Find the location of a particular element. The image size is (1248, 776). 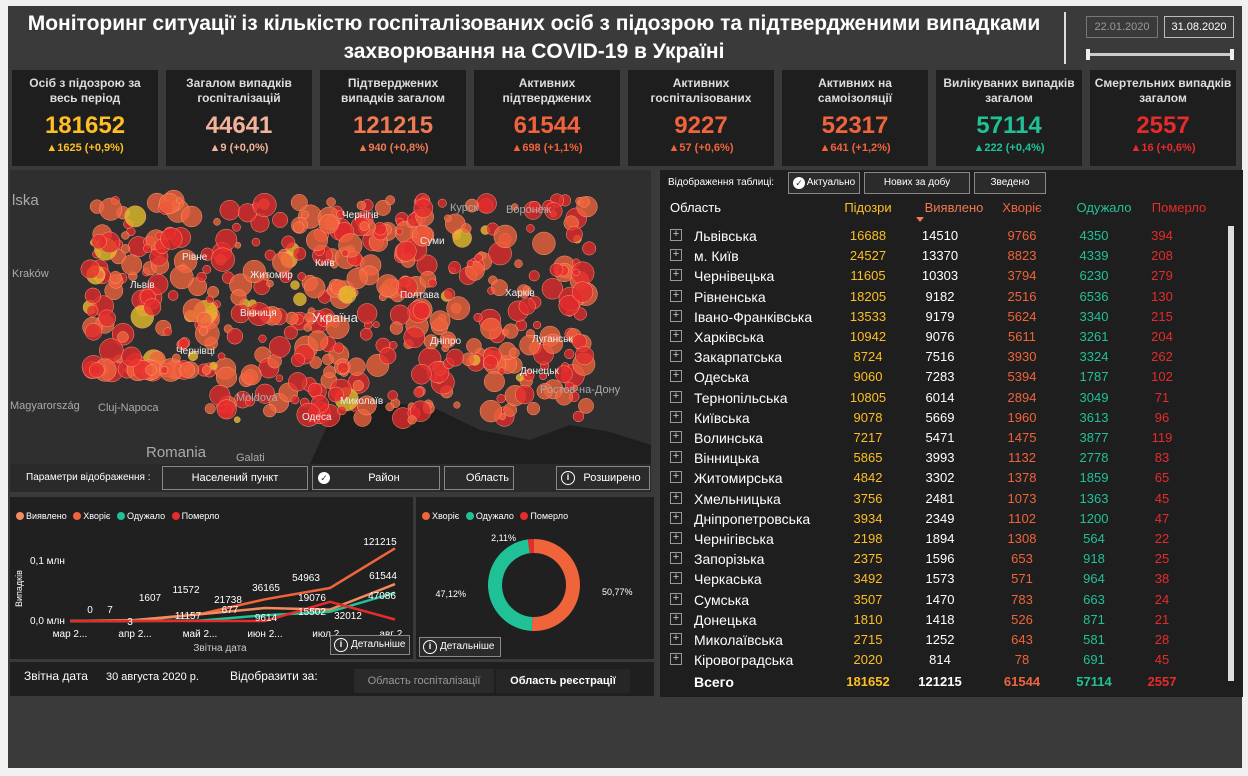

map-option-district-button: ✓ Район is located at coordinates (376, 478).